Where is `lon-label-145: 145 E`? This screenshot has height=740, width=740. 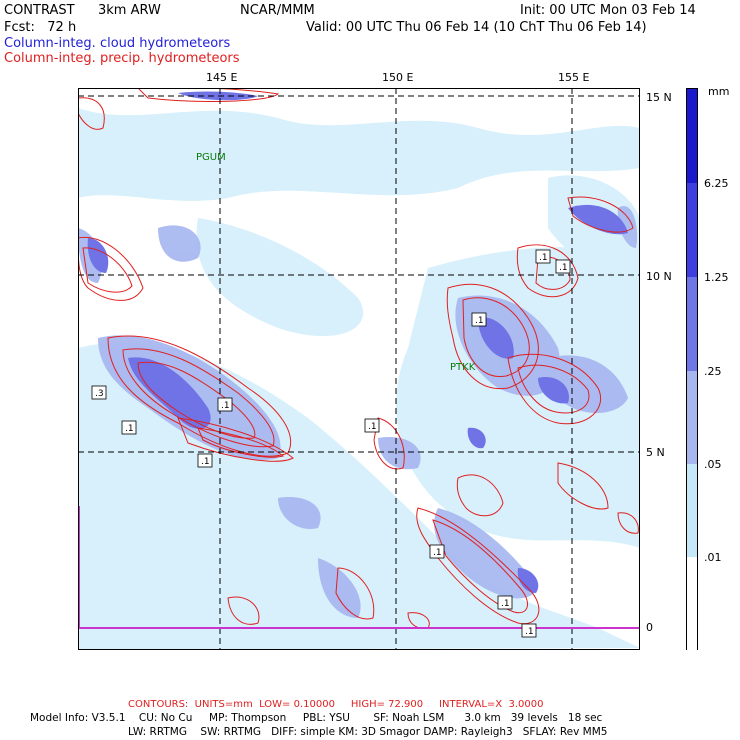
lon-label-145: 145 E is located at coordinates (222, 77).